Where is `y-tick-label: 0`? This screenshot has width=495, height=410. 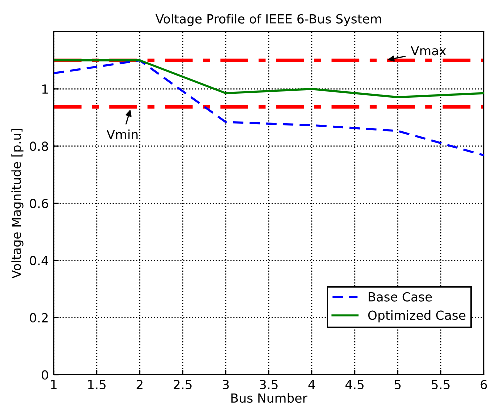
y-tick-label: 0 is located at coordinates (45, 375).